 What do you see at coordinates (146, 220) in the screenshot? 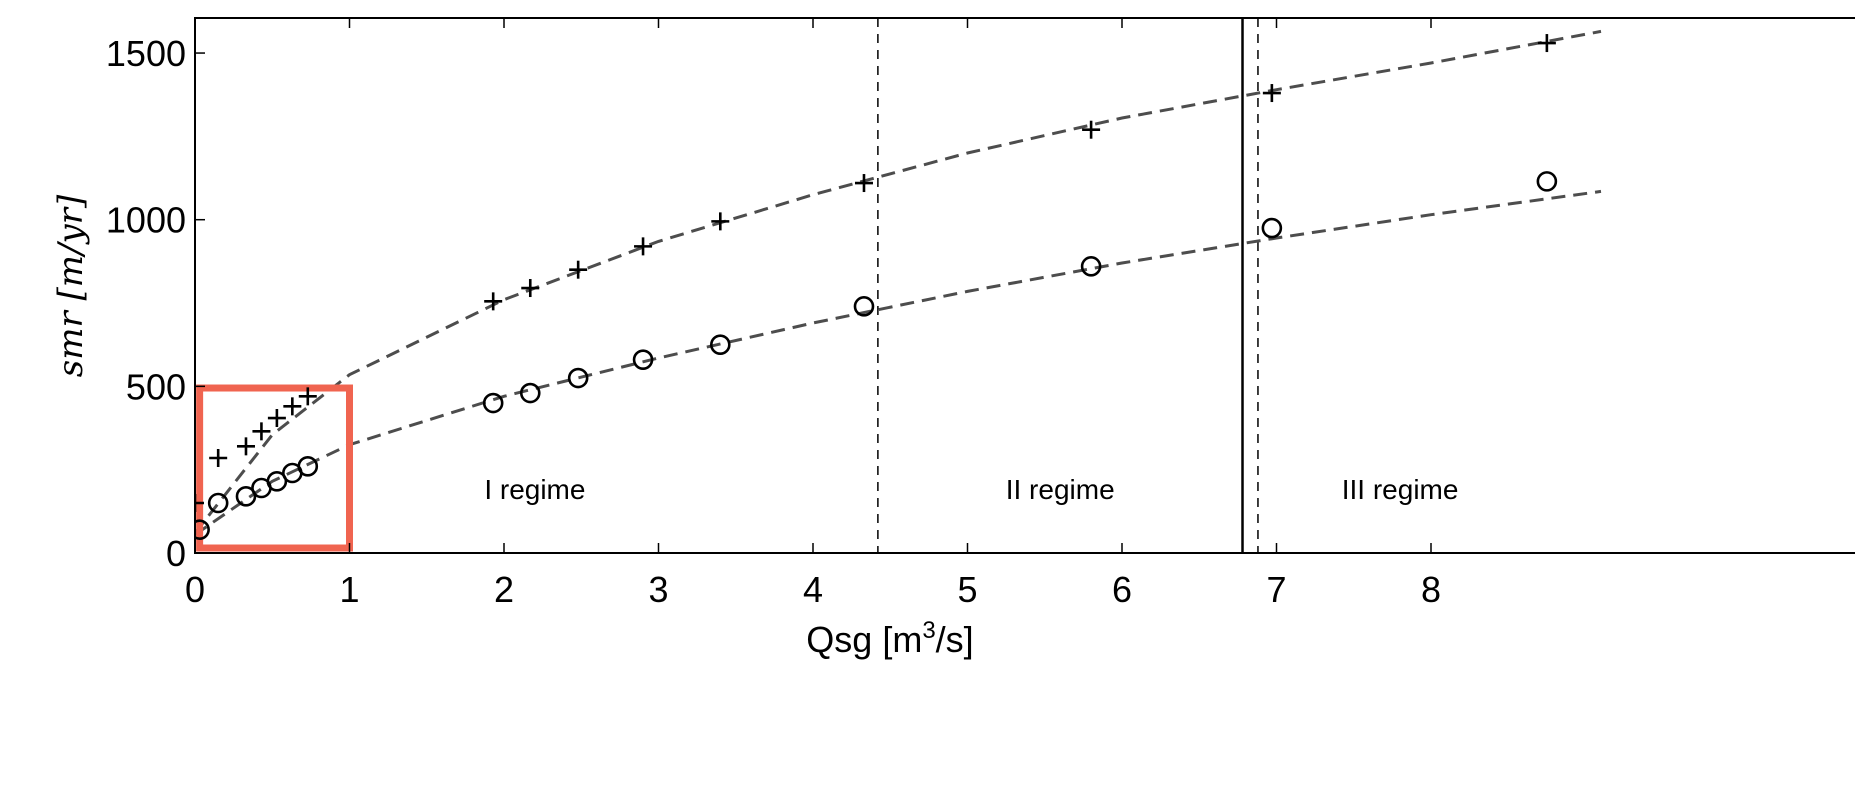
I see `y-tick-label: 1000` at bounding box center [146, 220].